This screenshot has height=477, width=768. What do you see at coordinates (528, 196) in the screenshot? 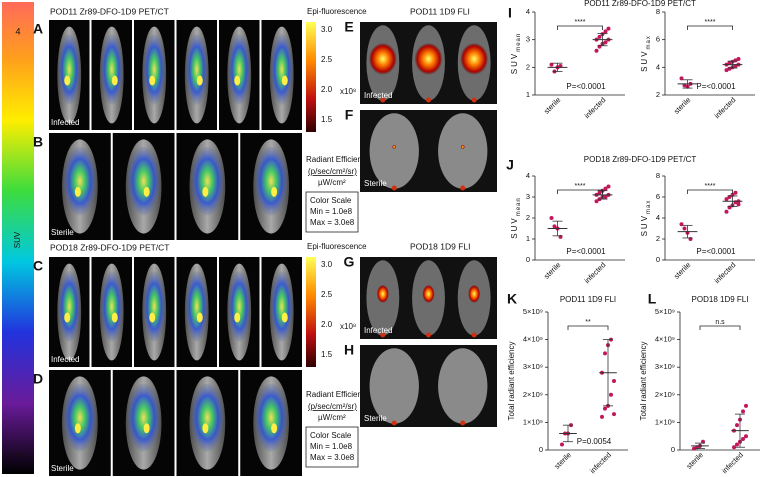
I see `y-tick-label: 3` at bounding box center [528, 196].